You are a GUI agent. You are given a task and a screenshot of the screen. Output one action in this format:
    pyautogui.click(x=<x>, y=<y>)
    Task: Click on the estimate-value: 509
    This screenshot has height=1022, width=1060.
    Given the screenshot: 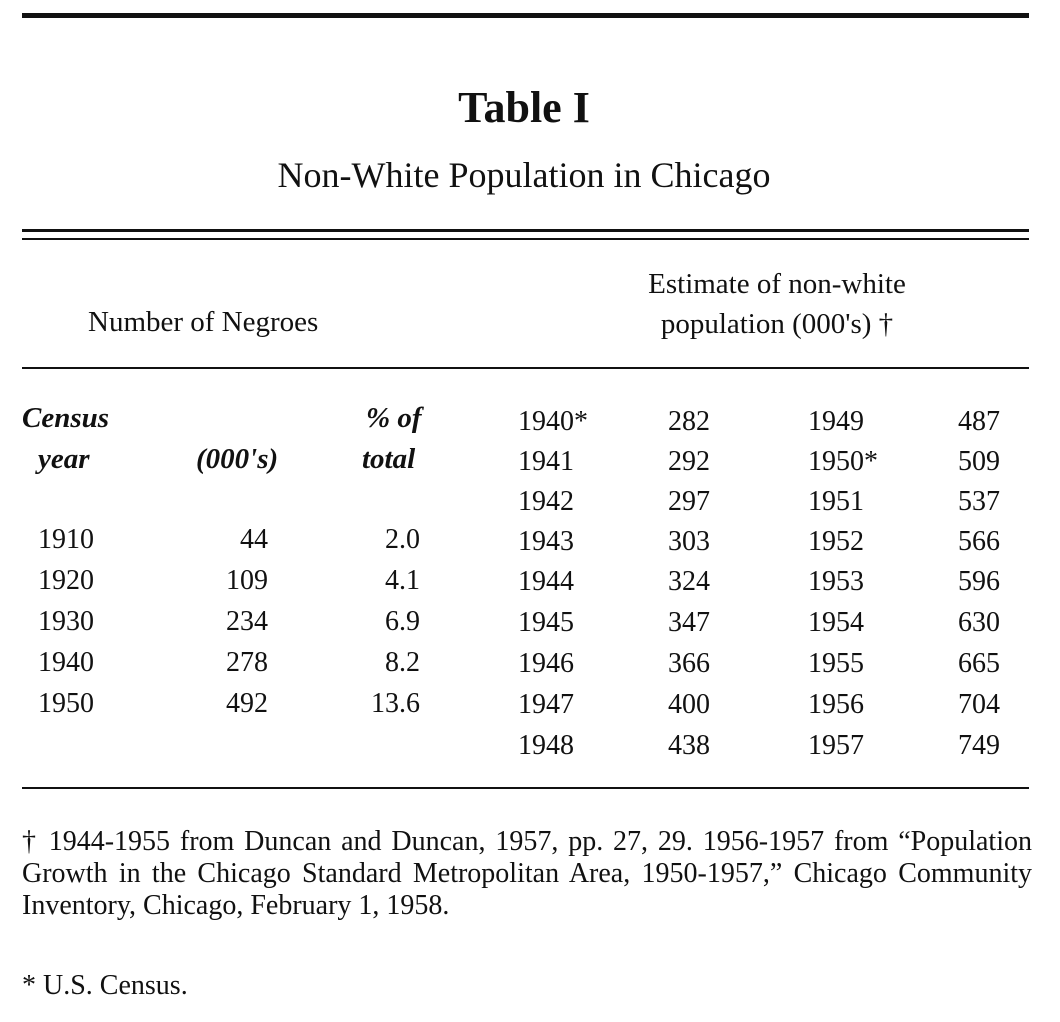 What is the action you would take?
    pyautogui.click(x=979, y=461)
    